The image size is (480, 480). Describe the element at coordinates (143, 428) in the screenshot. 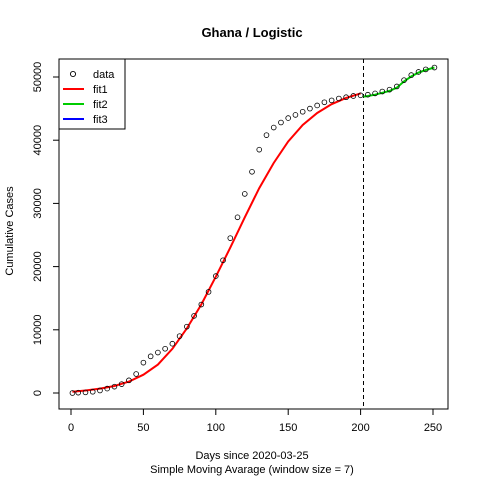

I see `x-tick-label: 50` at that location.